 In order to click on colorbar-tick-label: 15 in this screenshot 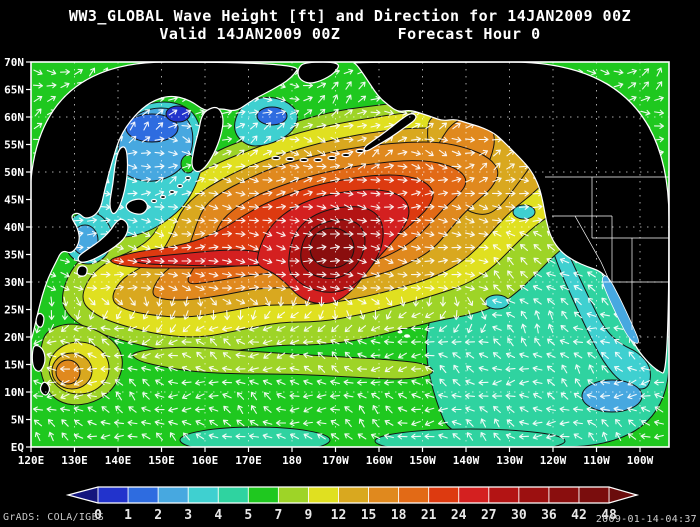, I will do `click(369, 515)`.